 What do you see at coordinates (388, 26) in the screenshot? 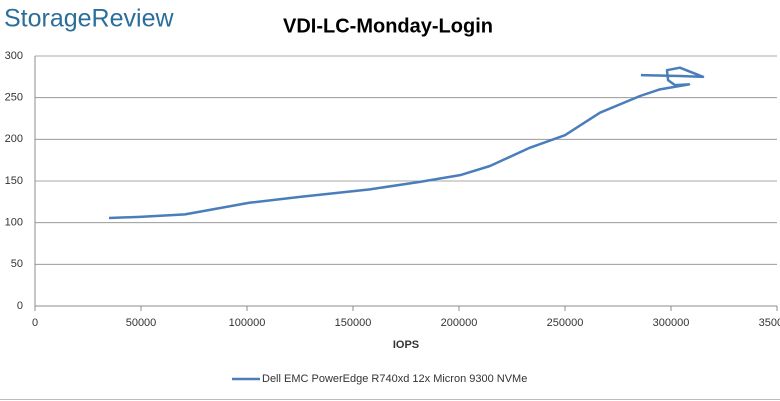
I see `chart-title: VDI-LC-Monday-Login` at bounding box center [388, 26].